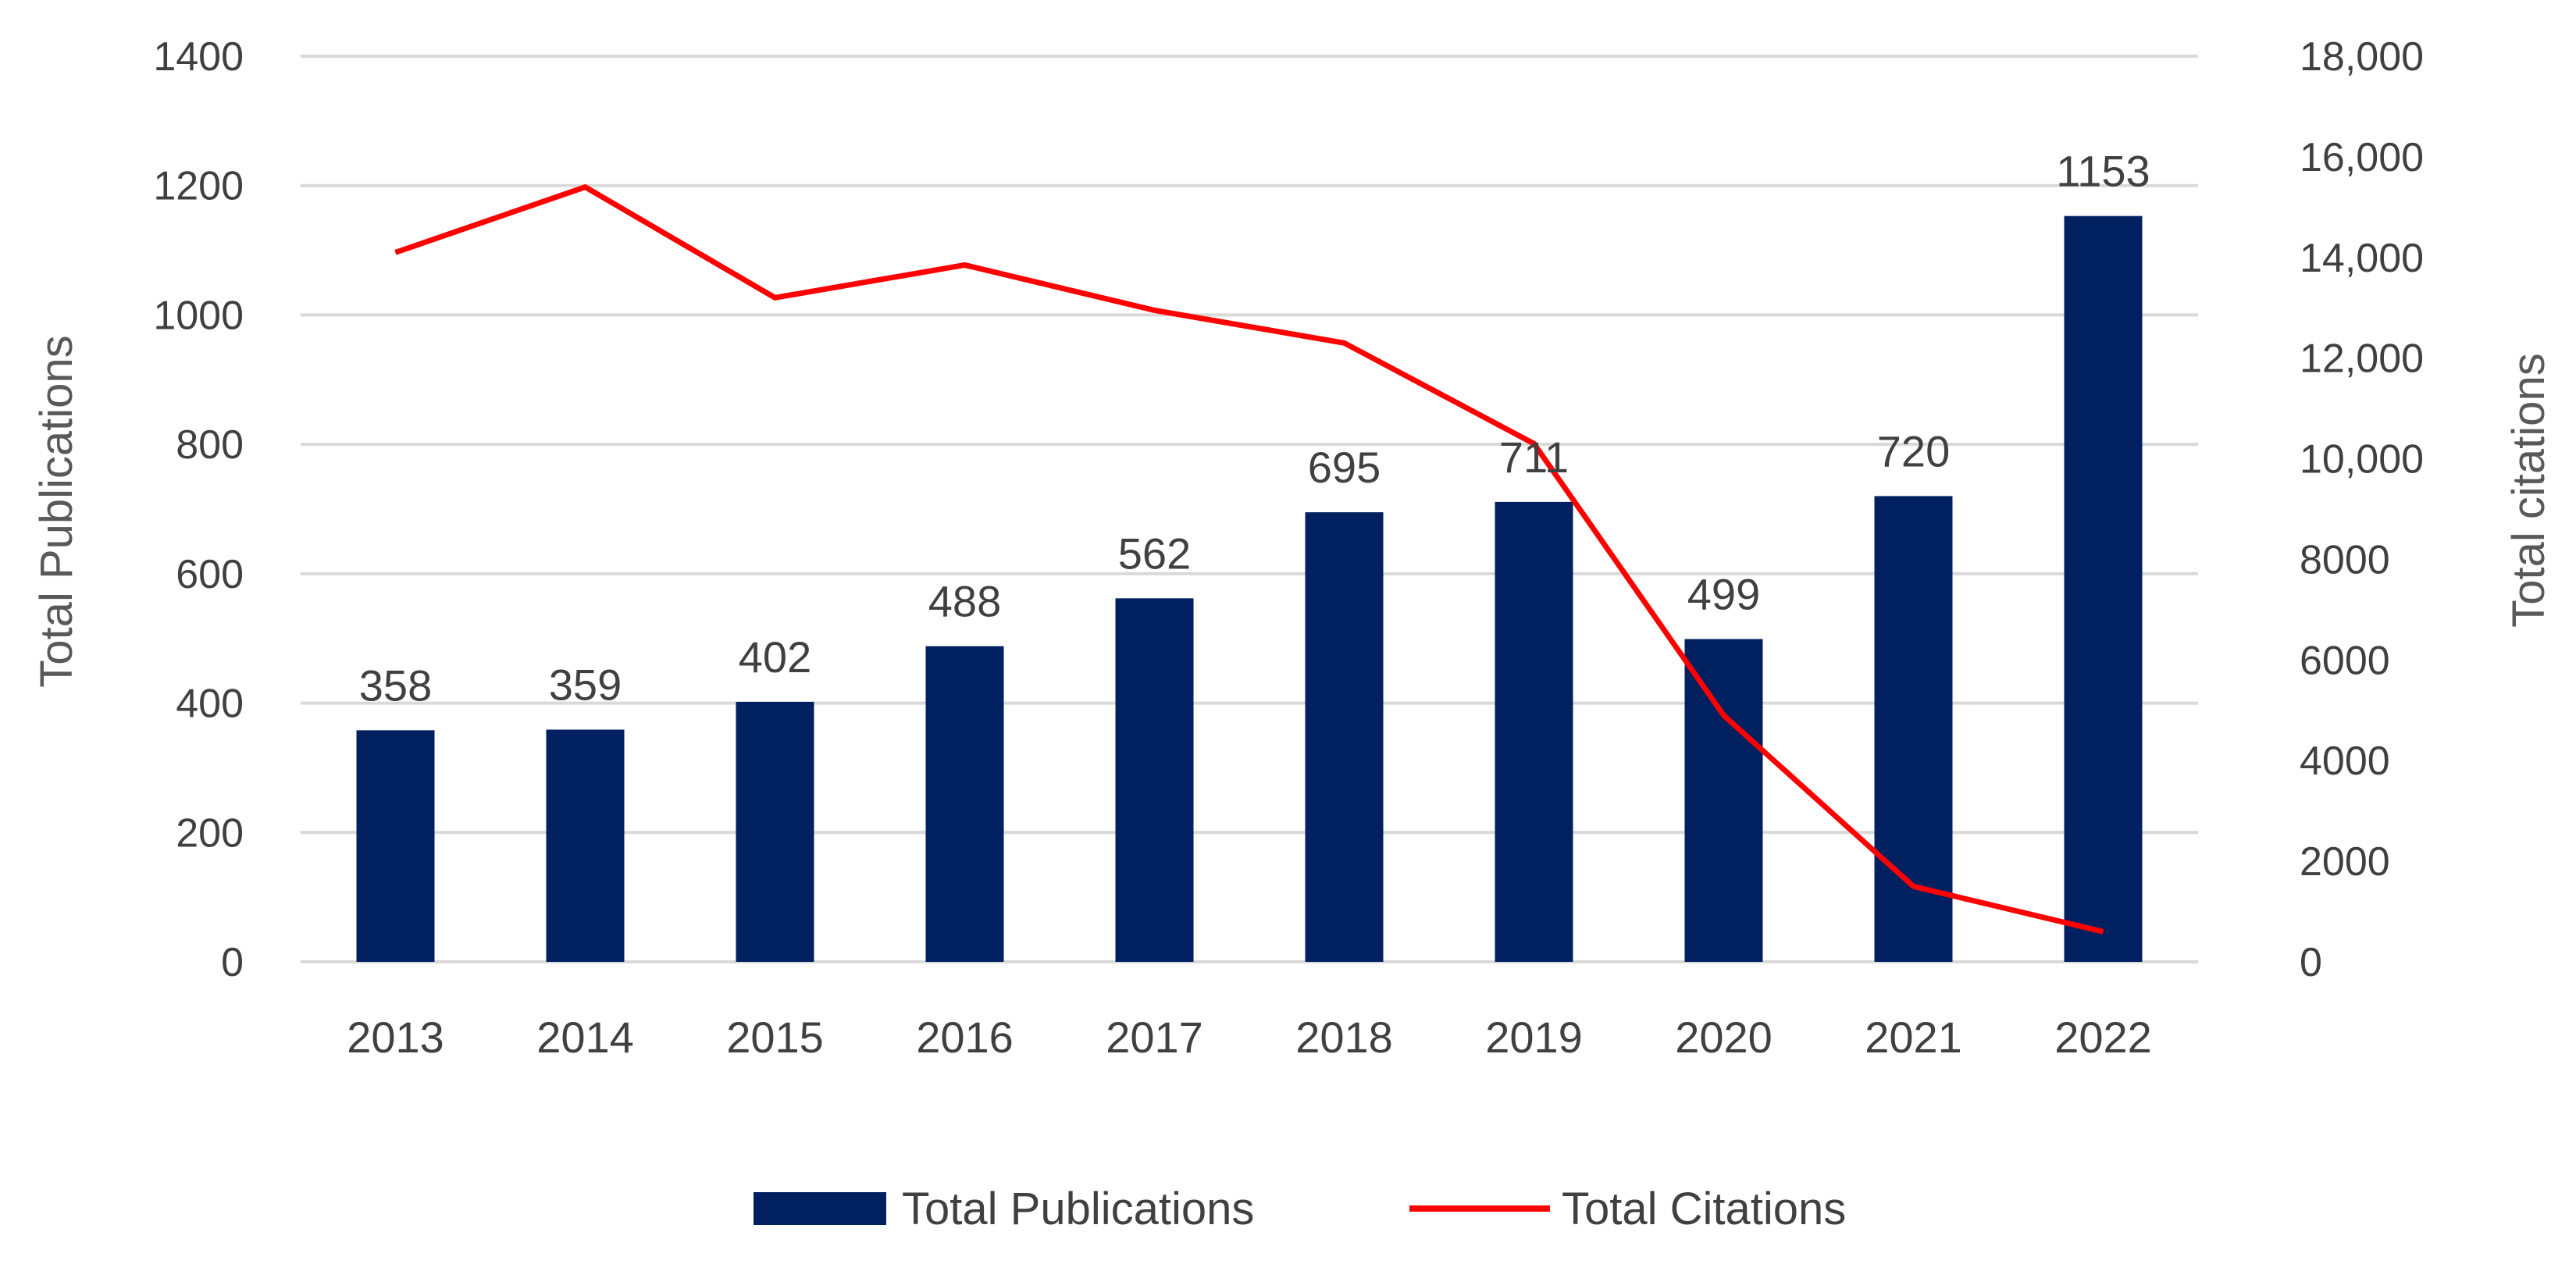  Describe the element at coordinates (775, 657) in the screenshot. I see `bar-data-label: 402` at that location.